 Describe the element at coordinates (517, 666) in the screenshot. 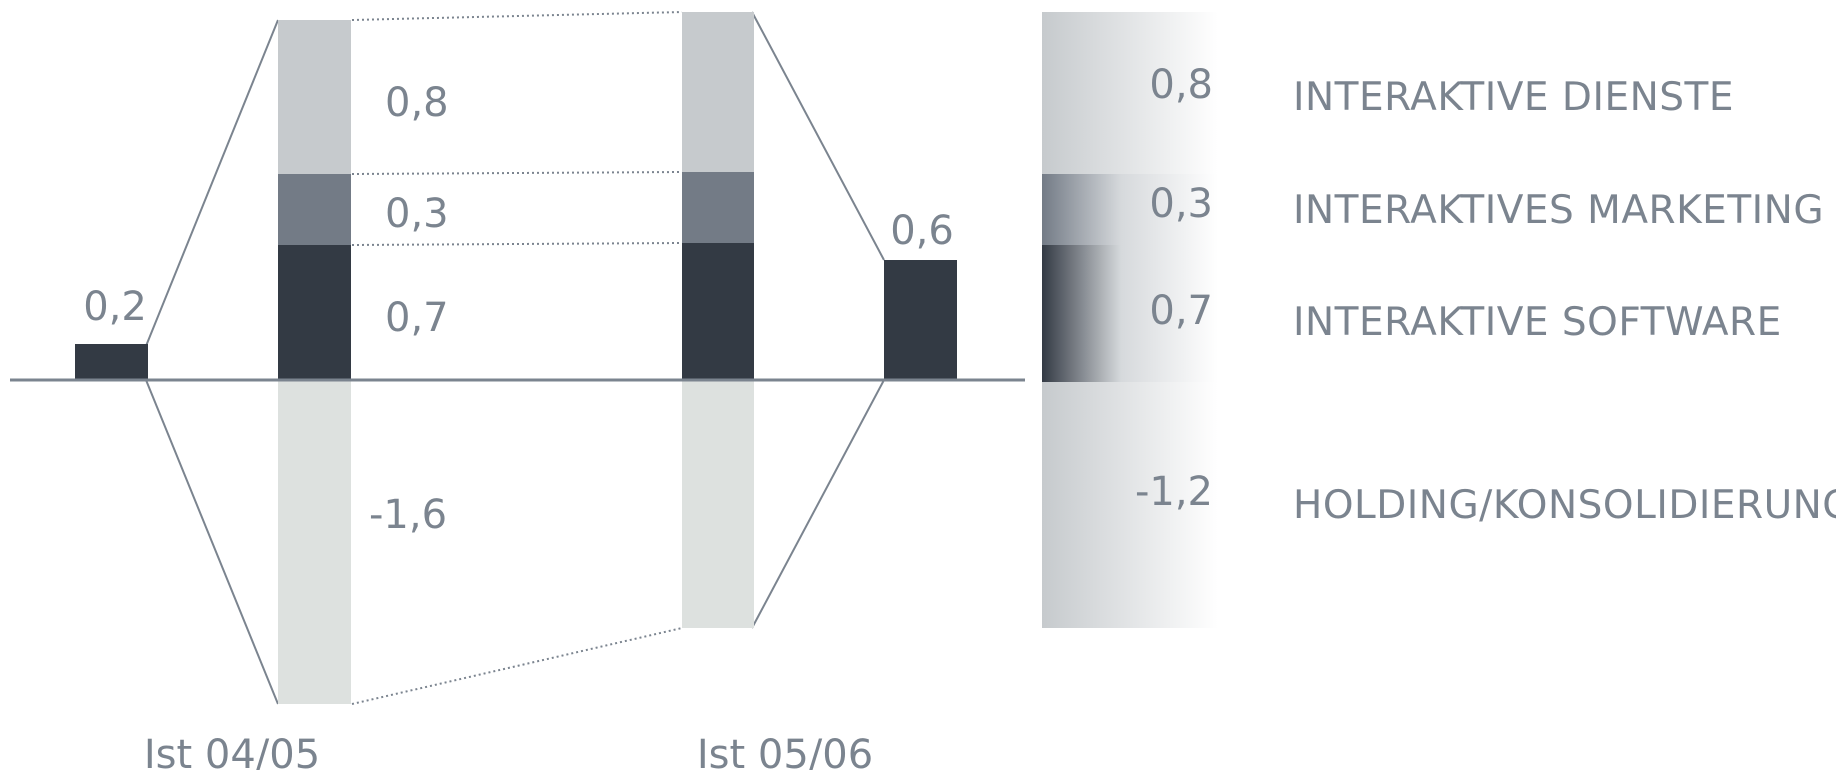

I see `dotted-link-holding-bottom` at that location.